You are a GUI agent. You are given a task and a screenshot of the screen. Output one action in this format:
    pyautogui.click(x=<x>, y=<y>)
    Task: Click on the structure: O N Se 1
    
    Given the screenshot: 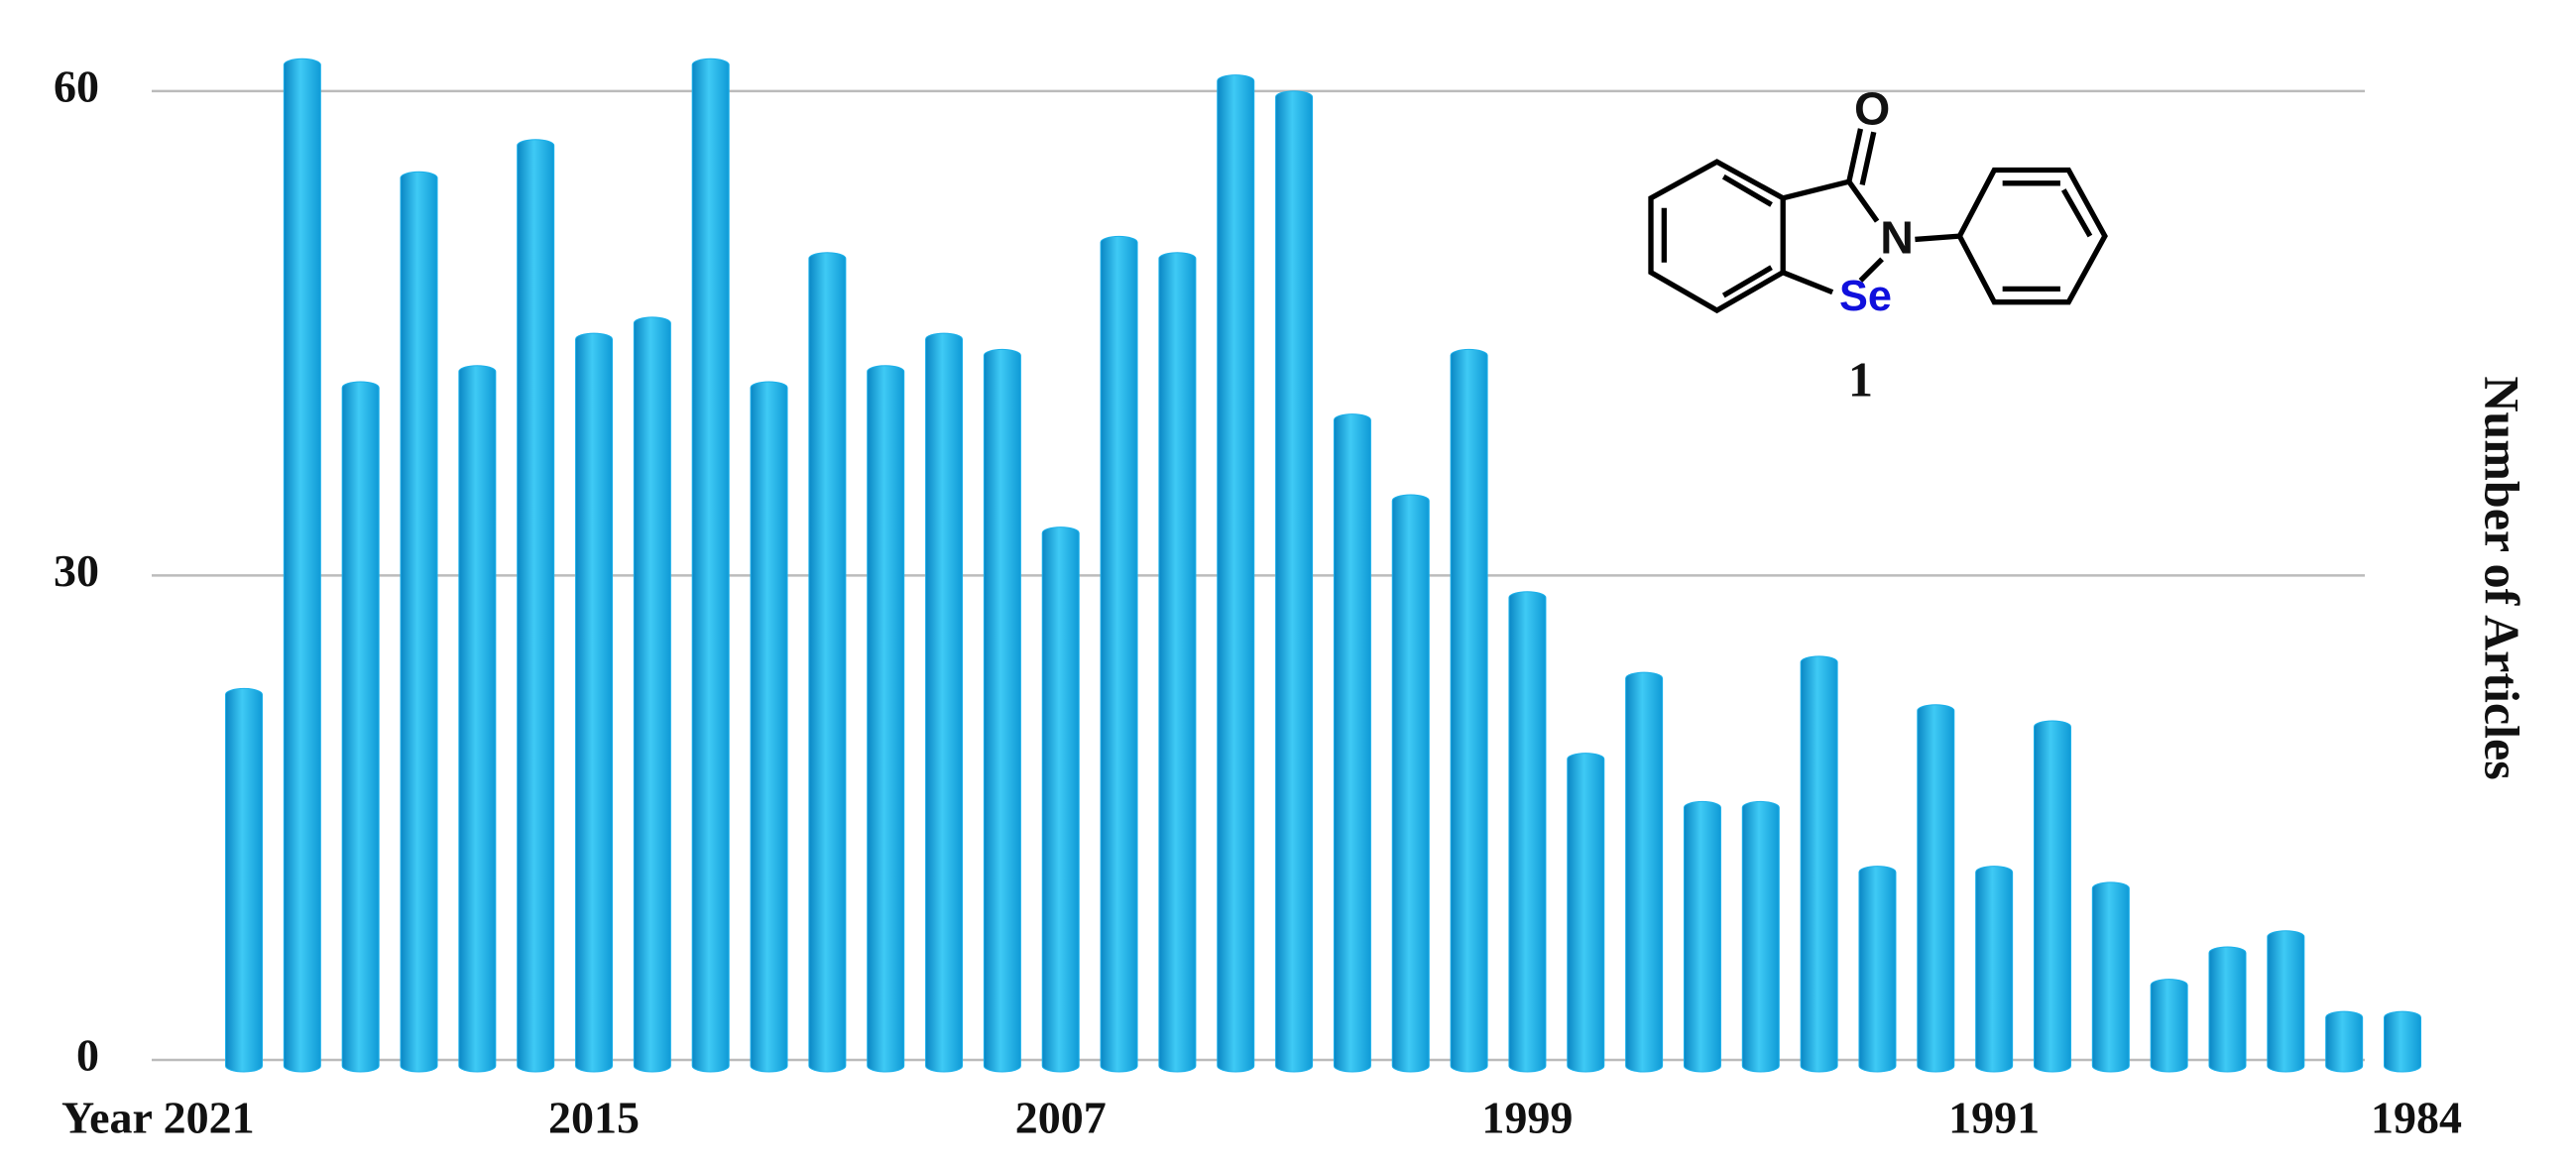 What is the action you would take?
    pyautogui.click(x=1878, y=245)
    